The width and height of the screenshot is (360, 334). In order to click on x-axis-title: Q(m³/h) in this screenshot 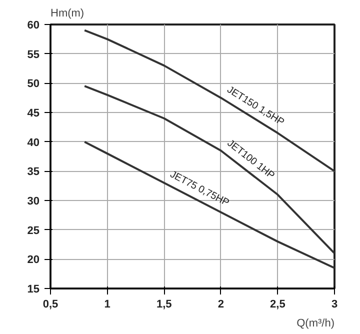, I will do `click(315, 324)`.